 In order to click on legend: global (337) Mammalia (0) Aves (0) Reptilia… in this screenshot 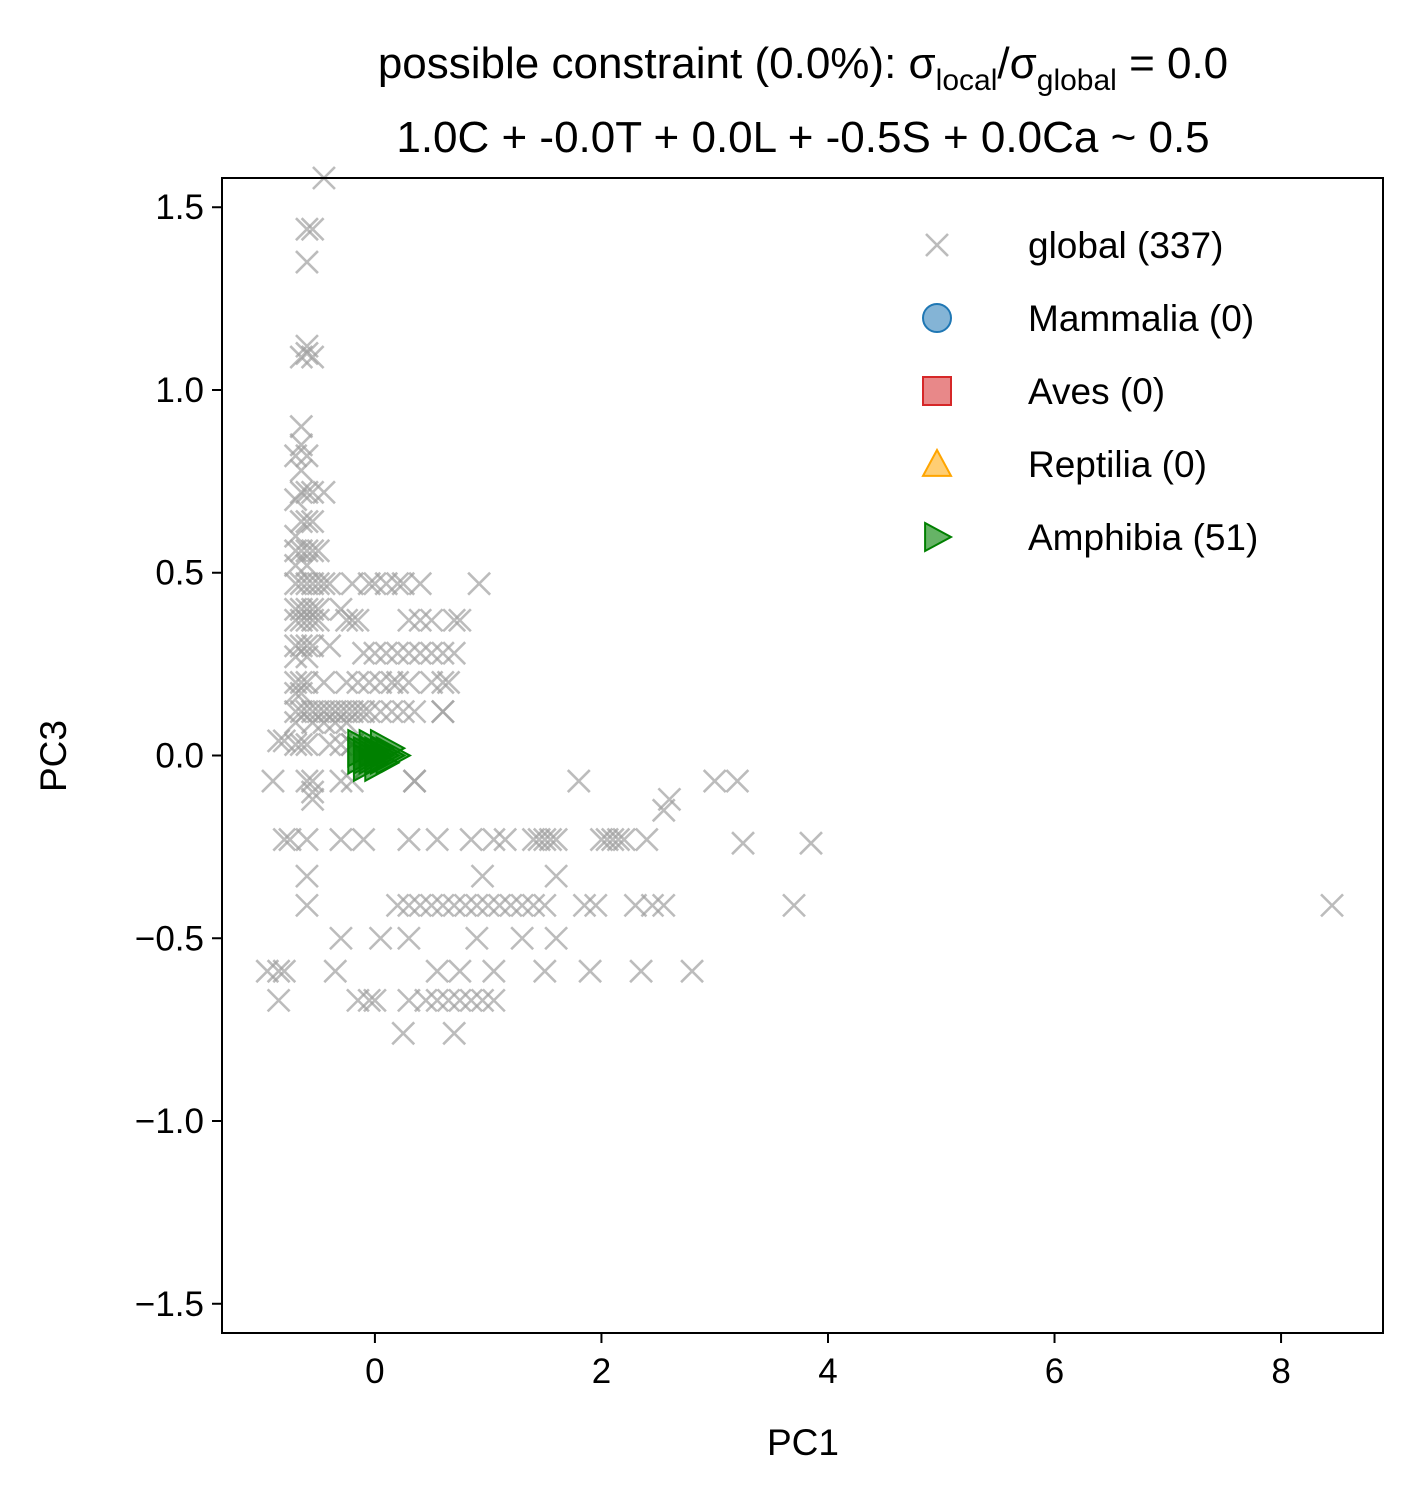, I will do `click(1089, 391)`.